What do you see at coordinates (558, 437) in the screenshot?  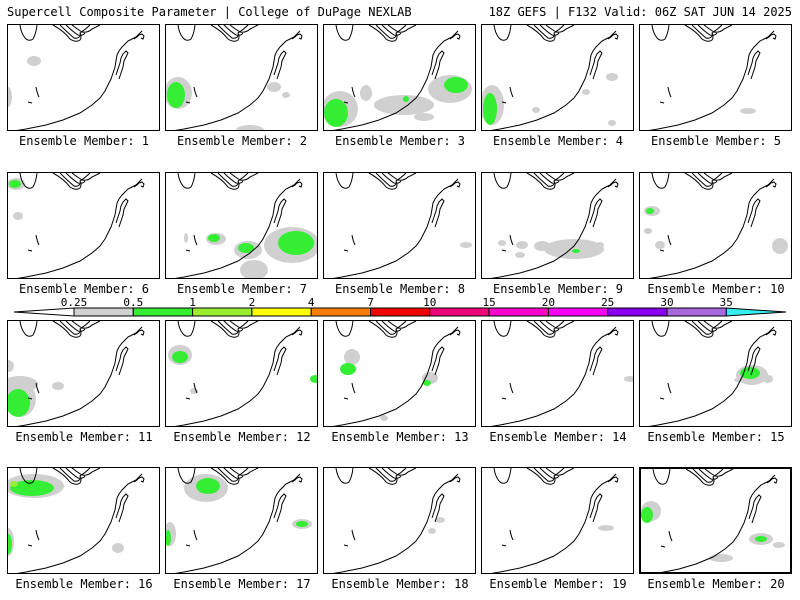 I see `ensemble-member-label: Ensemble Member: 14` at bounding box center [558, 437].